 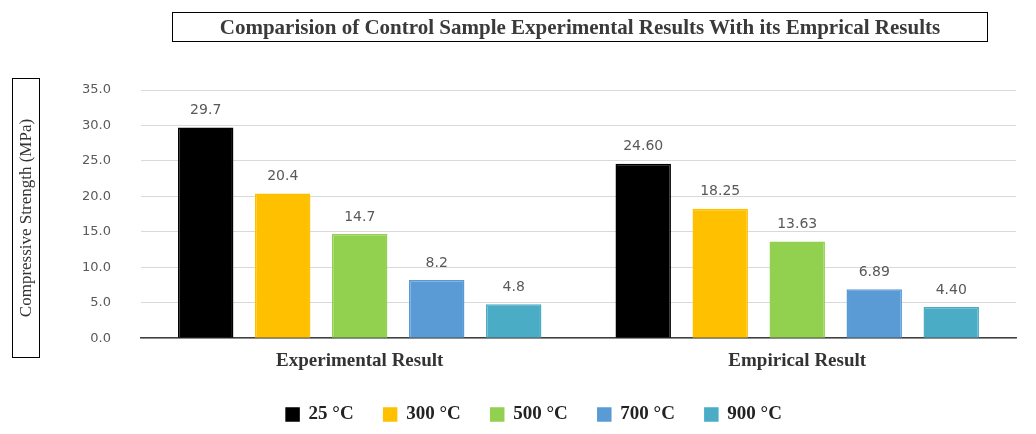 I want to click on y-tick-label: 15.0, so click(x=96, y=231).